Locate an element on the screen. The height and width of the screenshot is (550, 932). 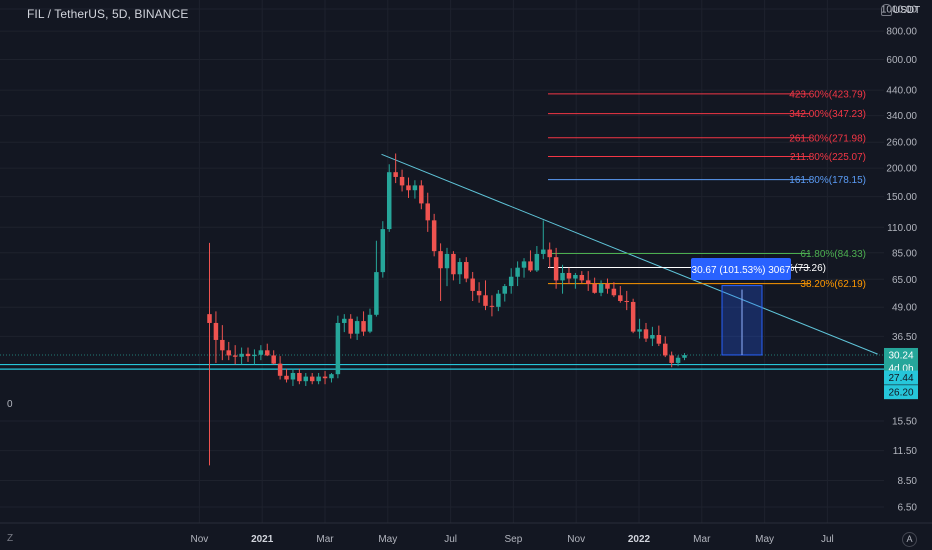
price-tick-label: 8.50 is located at coordinates (908, 481).